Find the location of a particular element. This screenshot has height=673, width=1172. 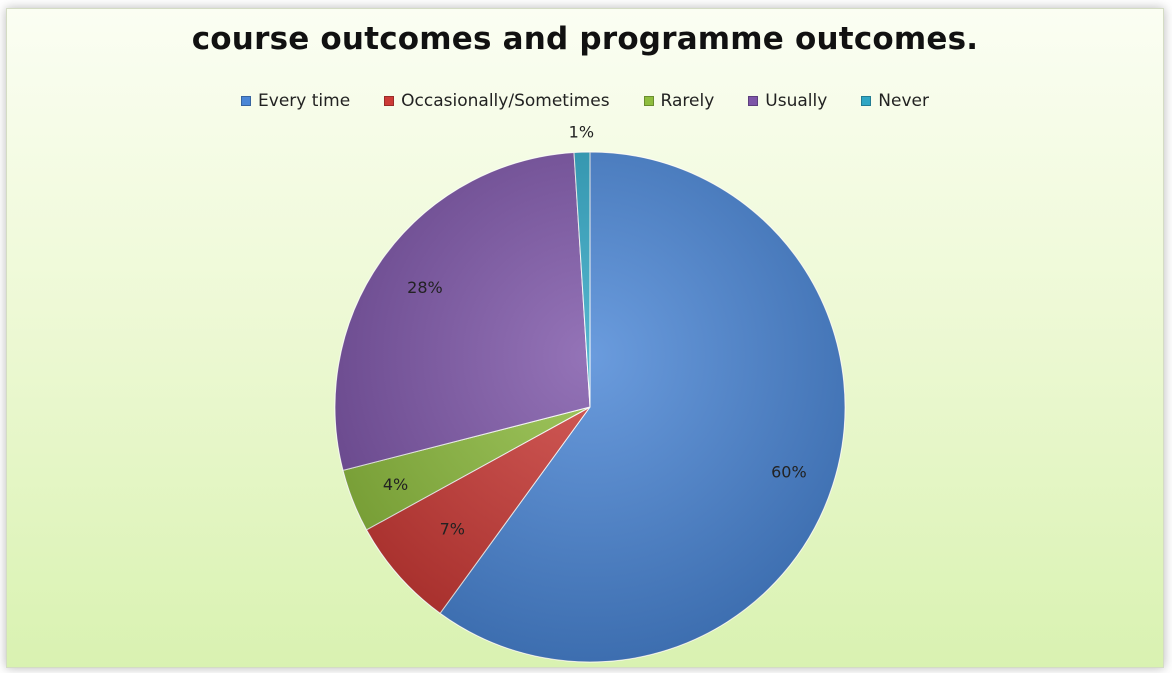

data-label-usually: 28% is located at coordinates (425, 287).